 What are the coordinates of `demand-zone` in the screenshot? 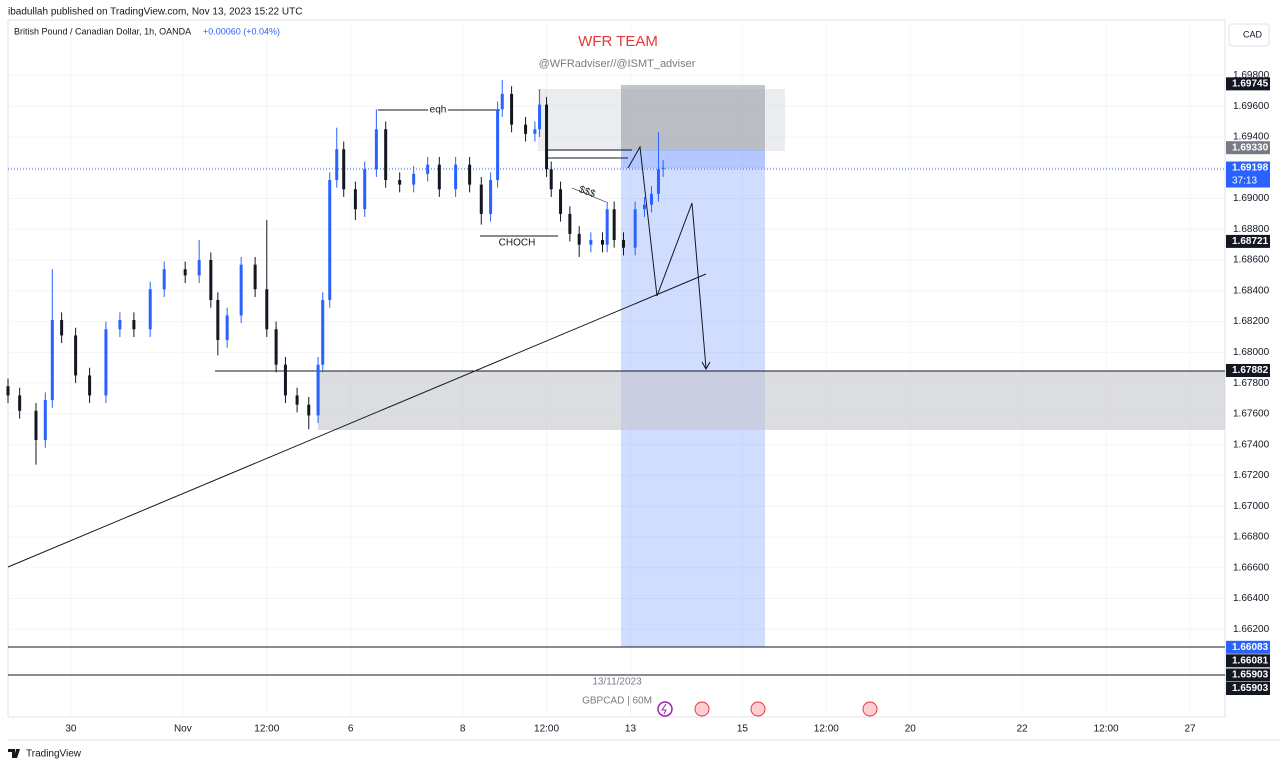 It's located at (771, 400).